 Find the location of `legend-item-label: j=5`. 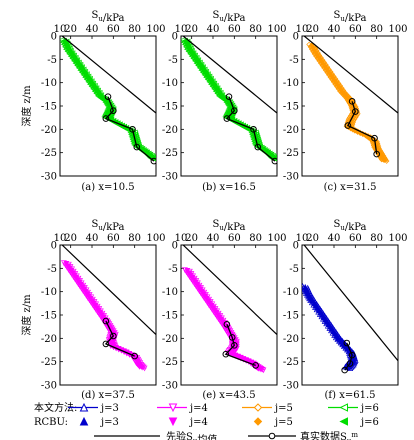

legend-item-label: j=5 is located at coordinates (283, 408).